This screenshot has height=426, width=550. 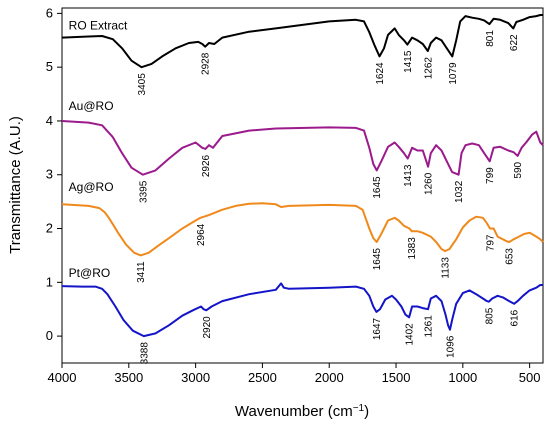 What do you see at coordinates (195, 377) in the screenshot?
I see `x-tick-label: 3000` at bounding box center [195, 377].